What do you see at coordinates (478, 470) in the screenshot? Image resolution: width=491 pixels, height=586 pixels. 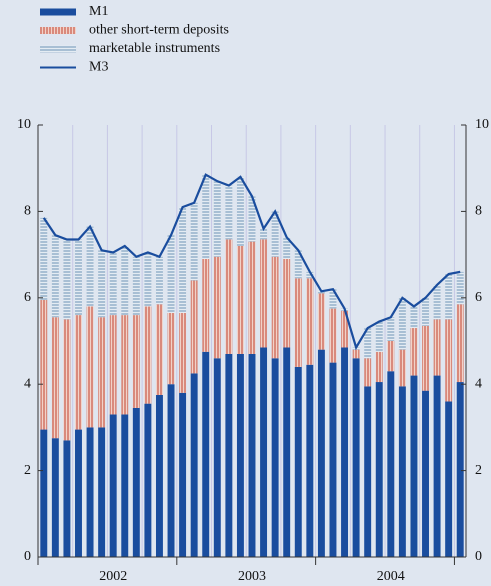 I see `y-tick-label-right: 2` at bounding box center [478, 470].